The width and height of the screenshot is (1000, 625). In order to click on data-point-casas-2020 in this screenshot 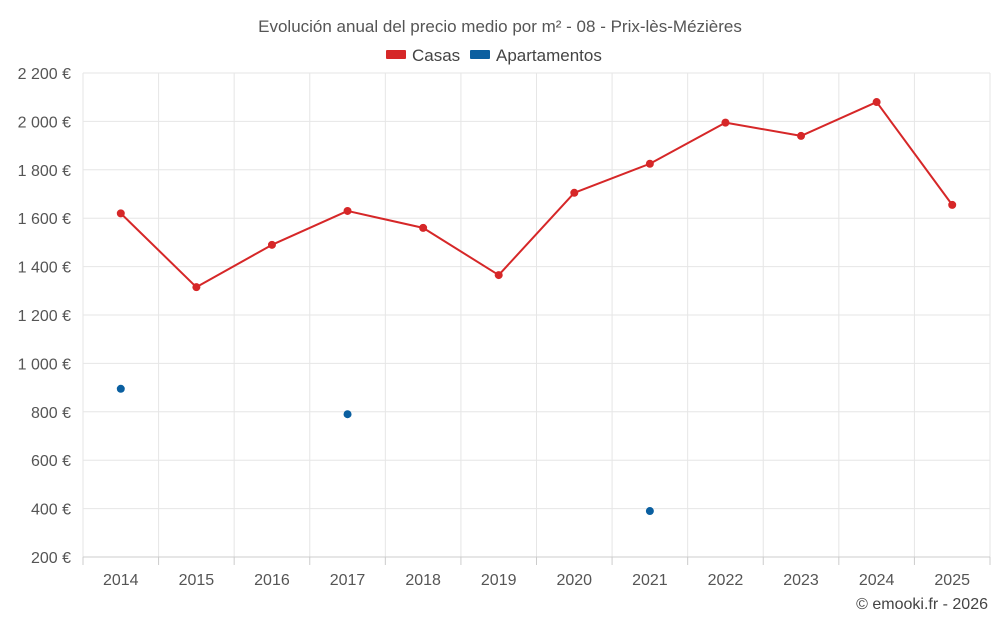, I will do `click(574, 192)`.